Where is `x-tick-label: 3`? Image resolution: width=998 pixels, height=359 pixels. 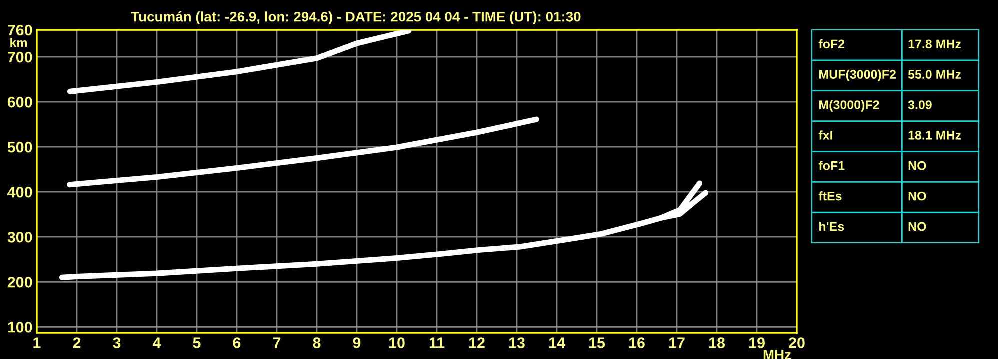 x-tick-label: 3 is located at coordinates (117, 343).